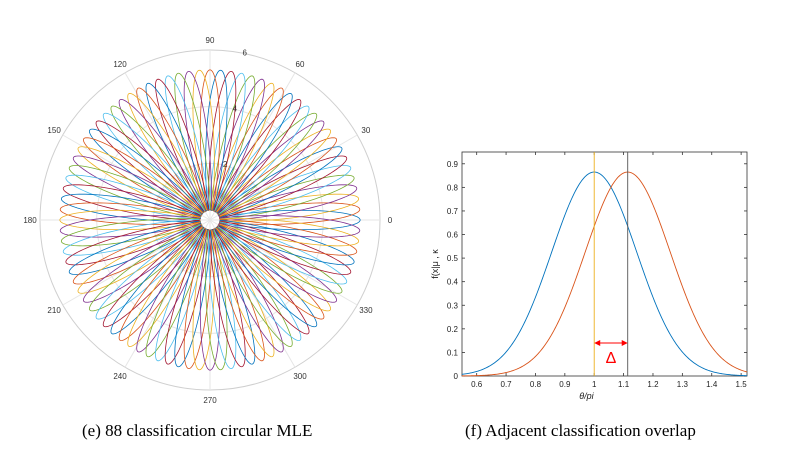 The height and width of the screenshot is (458, 787). What do you see at coordinates (611, 358) in the screenshot?
I see `delta-label: Δ` at bounding box center [611, 358].